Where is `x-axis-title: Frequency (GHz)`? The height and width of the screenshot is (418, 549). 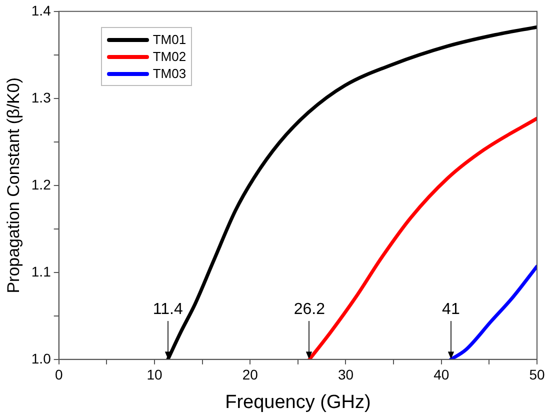 x-axis-title: Frequency (GHz) is located at coordinates (298, 402).